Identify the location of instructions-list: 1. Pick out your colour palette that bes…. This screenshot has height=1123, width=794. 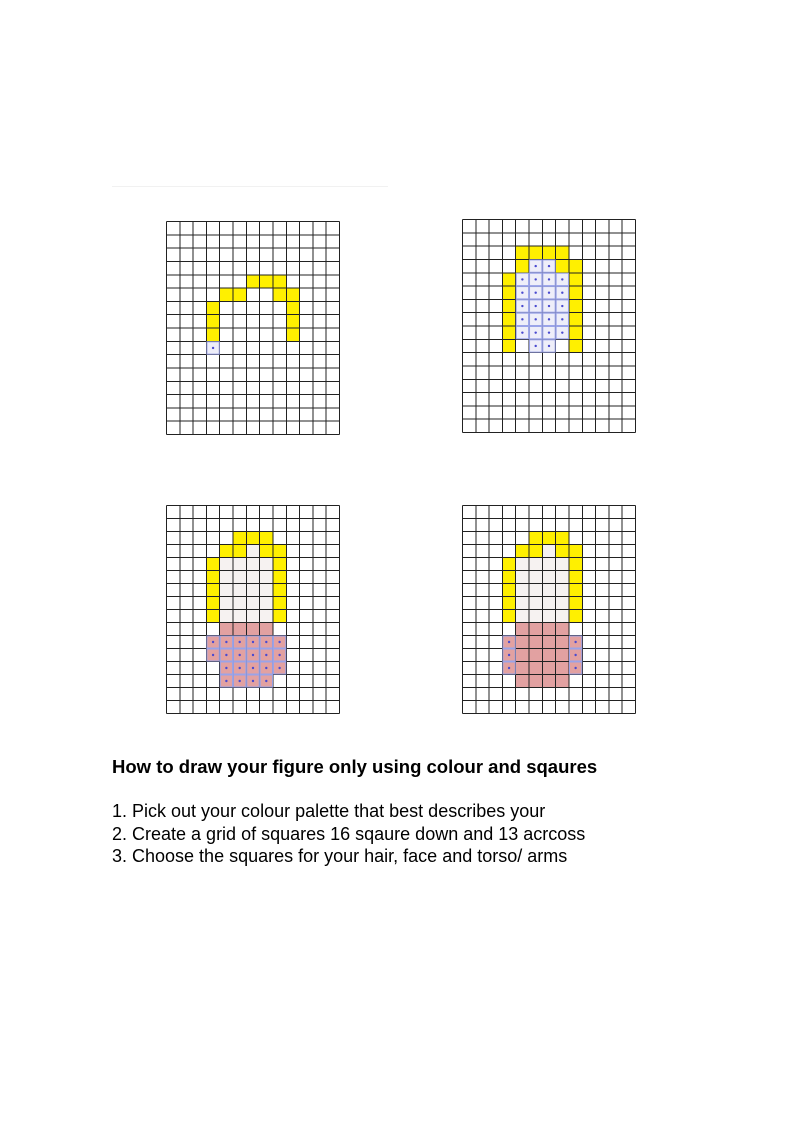
(348, 834).